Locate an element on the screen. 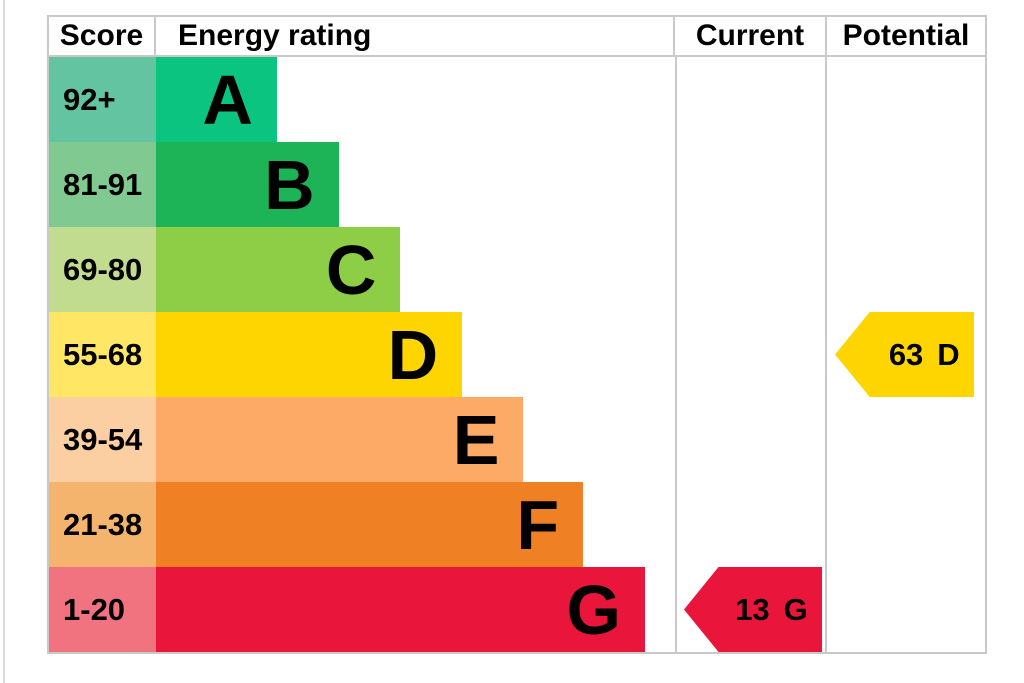 This screenshot has width=1024, height=683. current-arrow: 13 G is located at coordinates (753, 609).